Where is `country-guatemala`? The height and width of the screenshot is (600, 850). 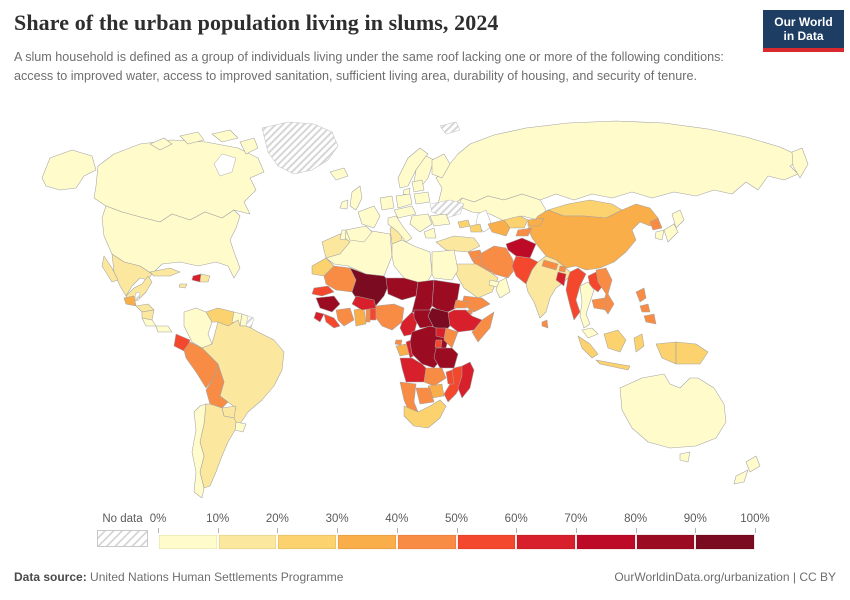
country-guatemala is located at coordinates (130, 301).